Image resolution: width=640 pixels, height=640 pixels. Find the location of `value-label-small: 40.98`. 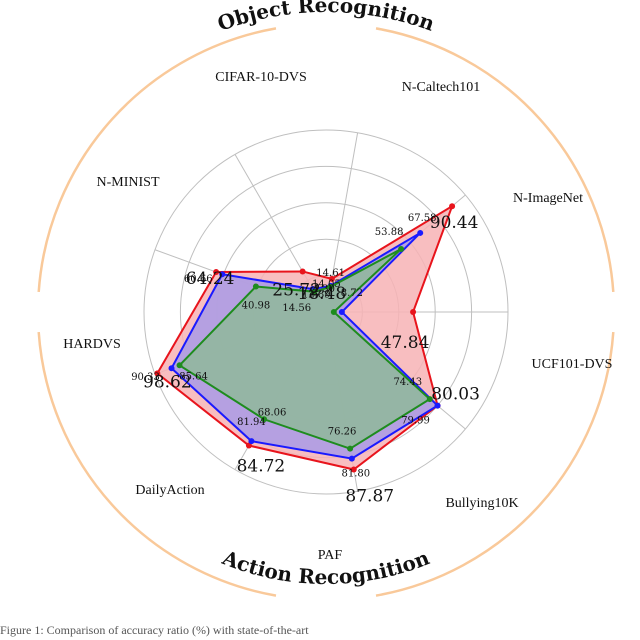

value-label-small: 40.98 is located at coordinates (256, 305).